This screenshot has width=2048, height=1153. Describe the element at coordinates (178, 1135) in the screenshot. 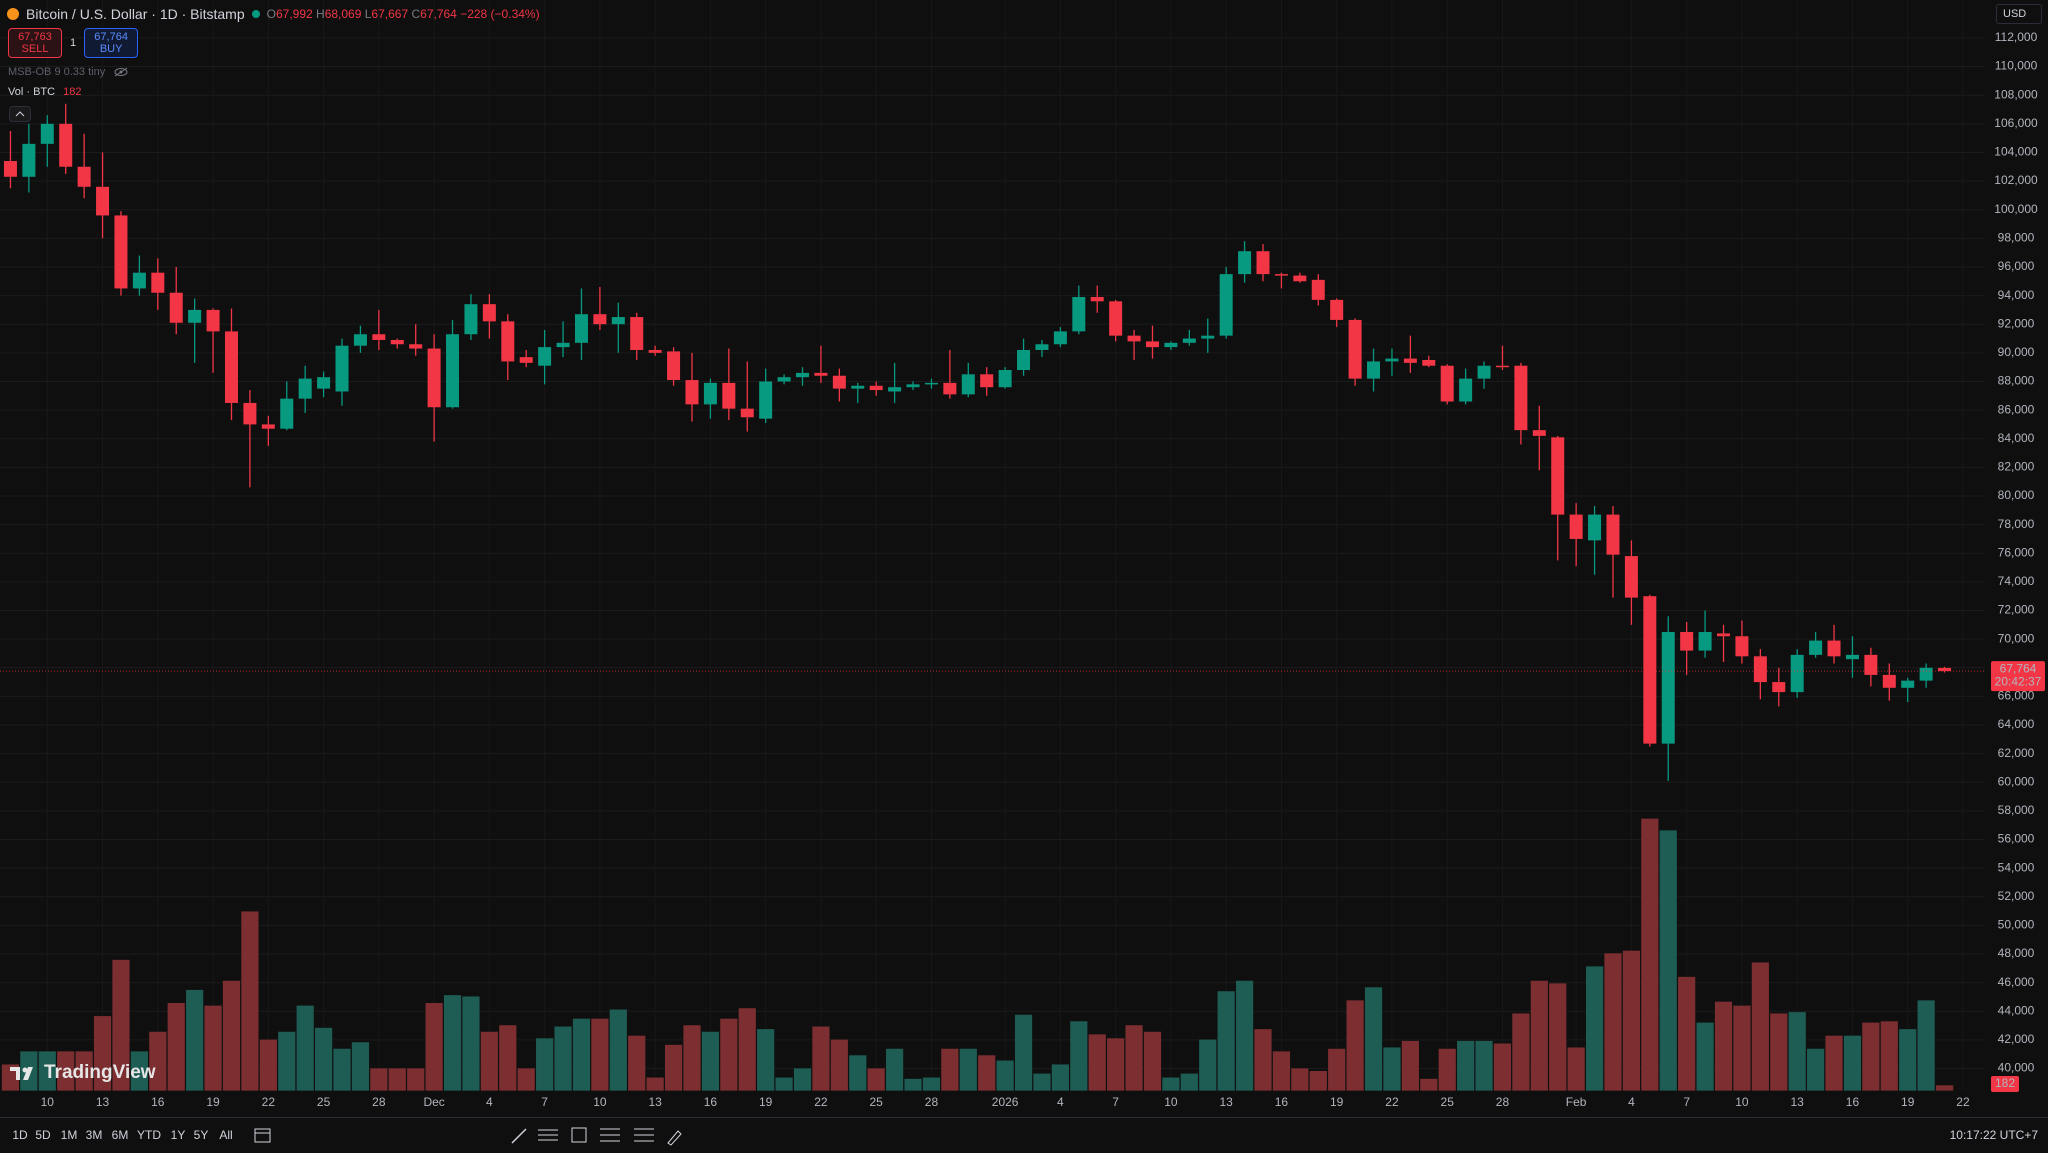

I see `timeframe-button: 1Y` at that location.